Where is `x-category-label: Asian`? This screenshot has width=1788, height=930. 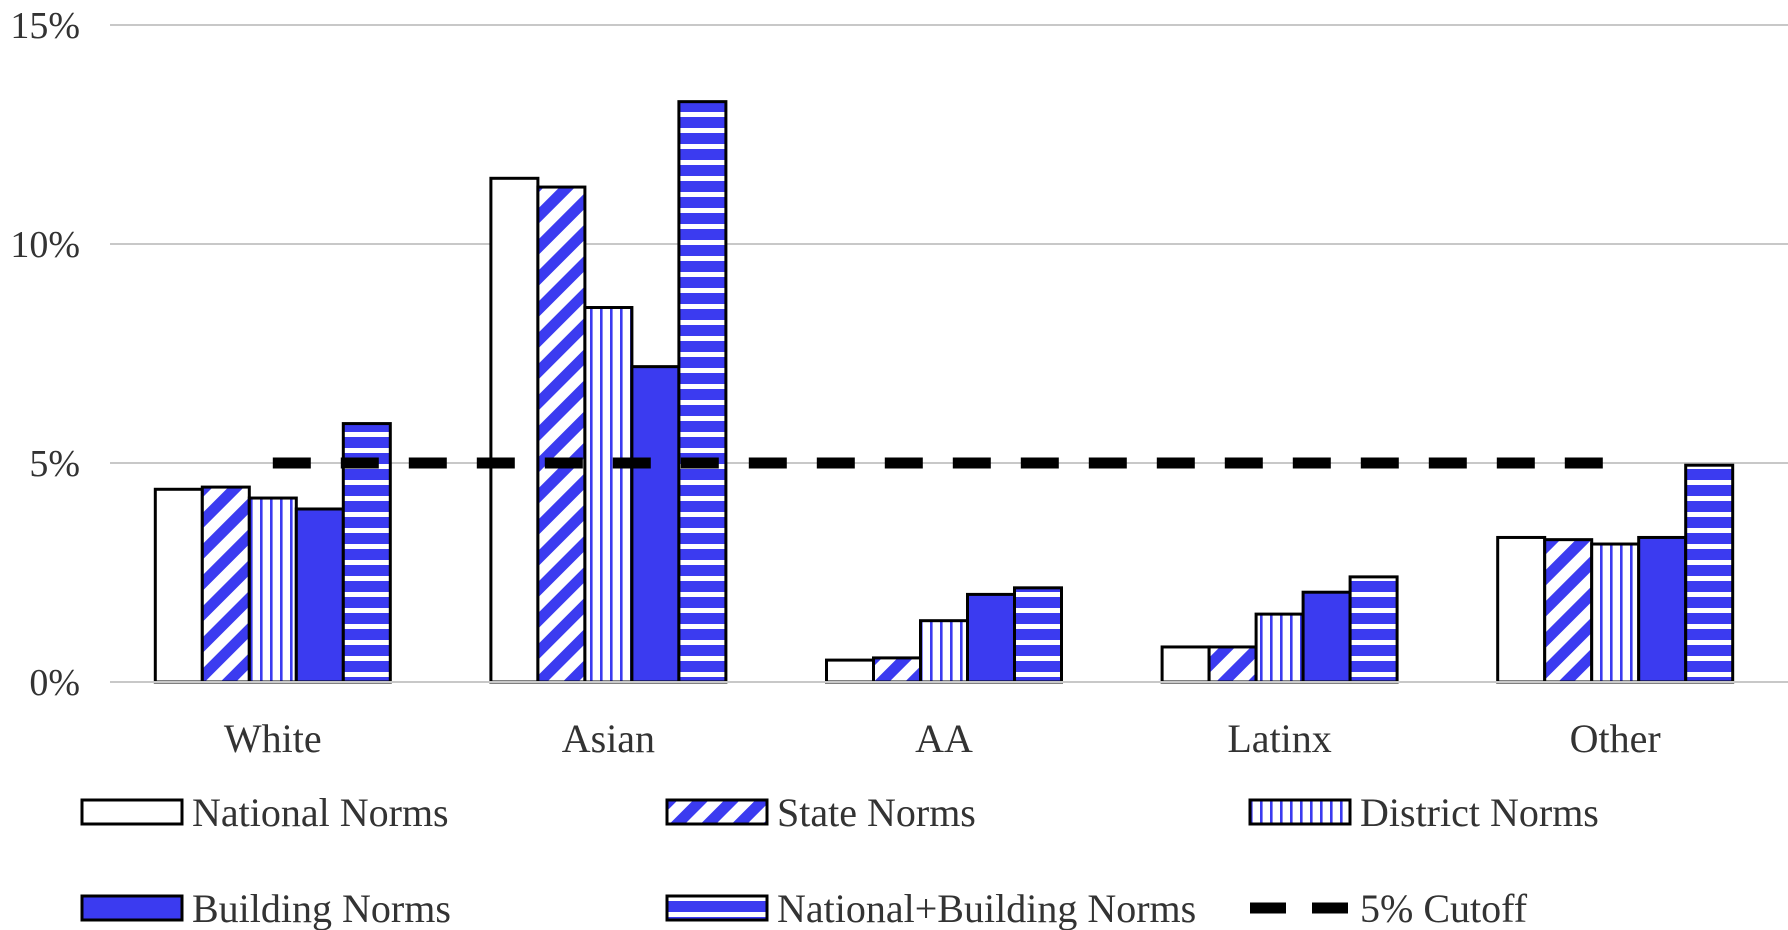
x-category-label: Asian is located at coordinates (608, 738).